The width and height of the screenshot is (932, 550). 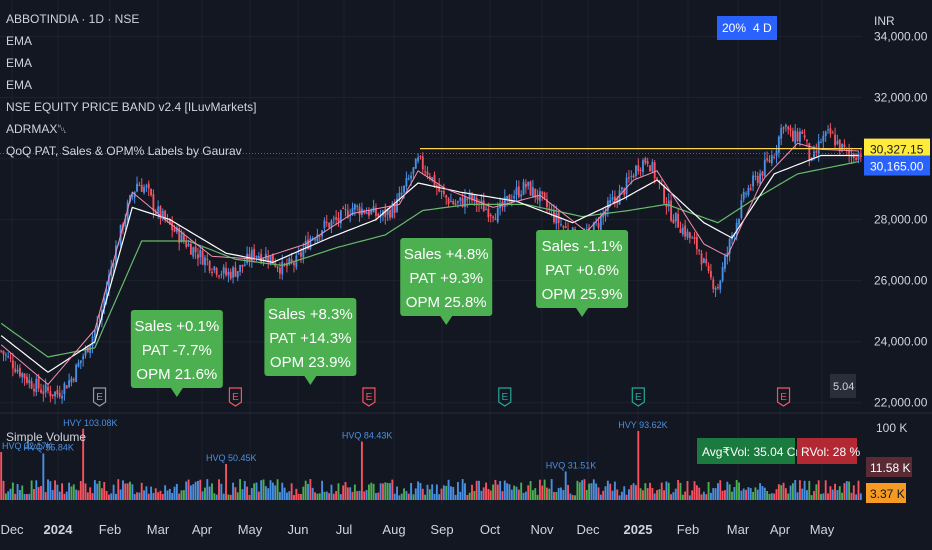 What do you see at coordinates (901, 281) in the screenshot?
I see `price-tick-label: 26,000.00` at bounding box center [901, 281].